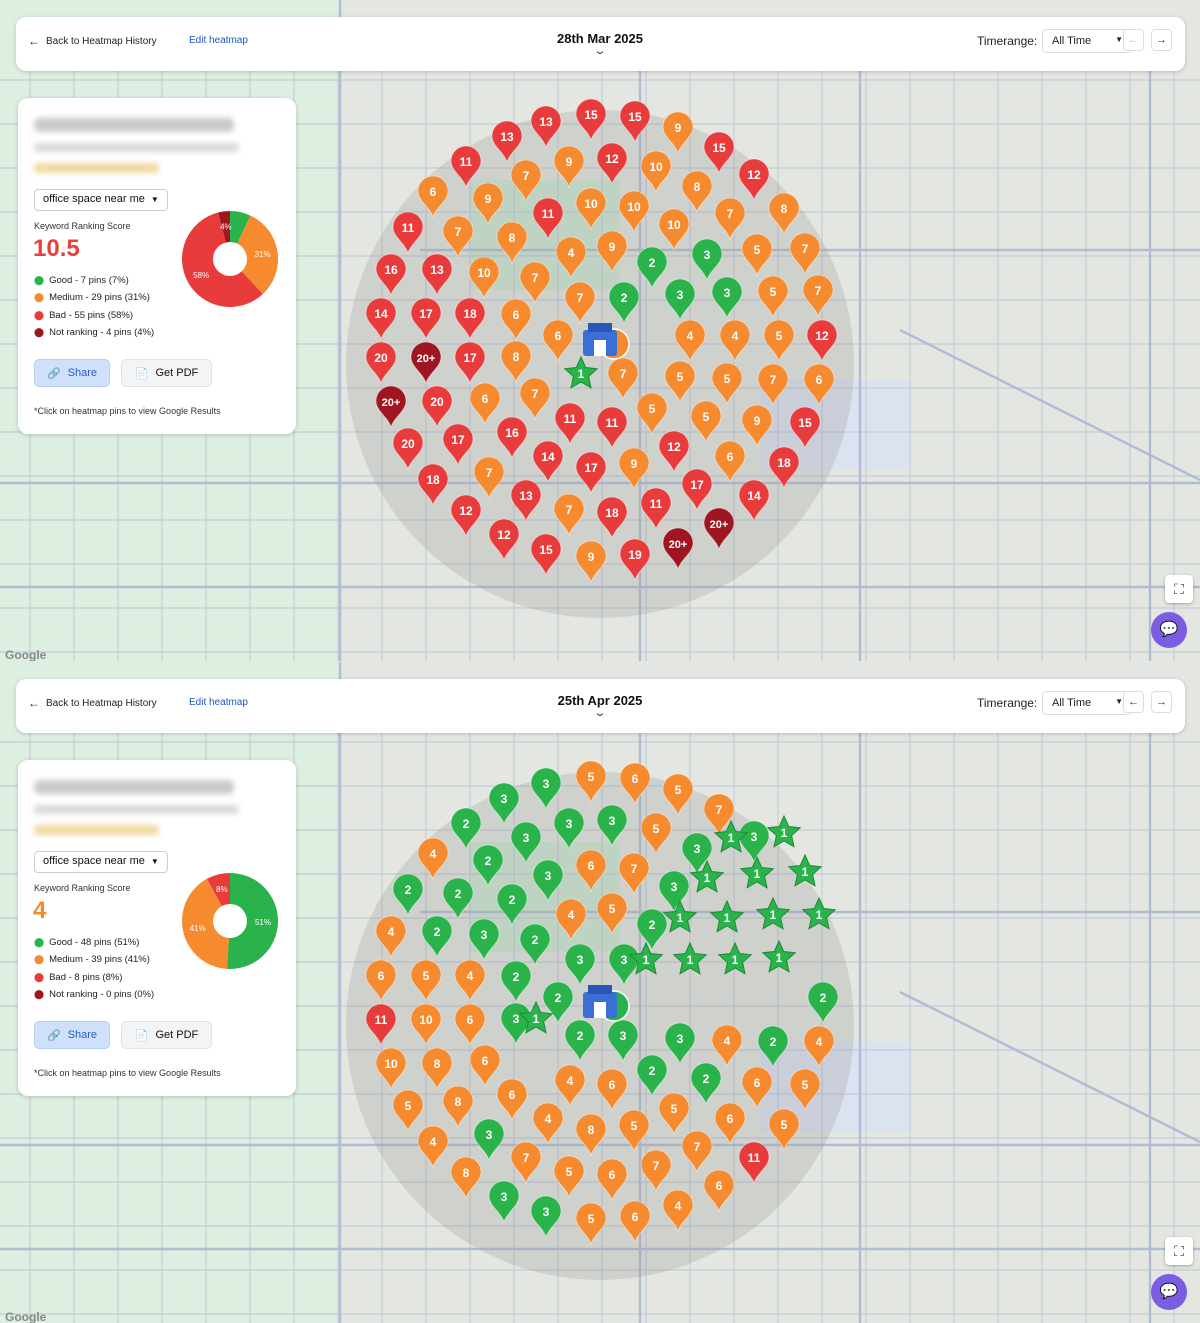 The width and height of the screenshot is (1200, 1323). What do you see at coordinates (1161, 702) in the screenshot?
I see `next-heatmap-button: →` at bounding box center [1161, 702].